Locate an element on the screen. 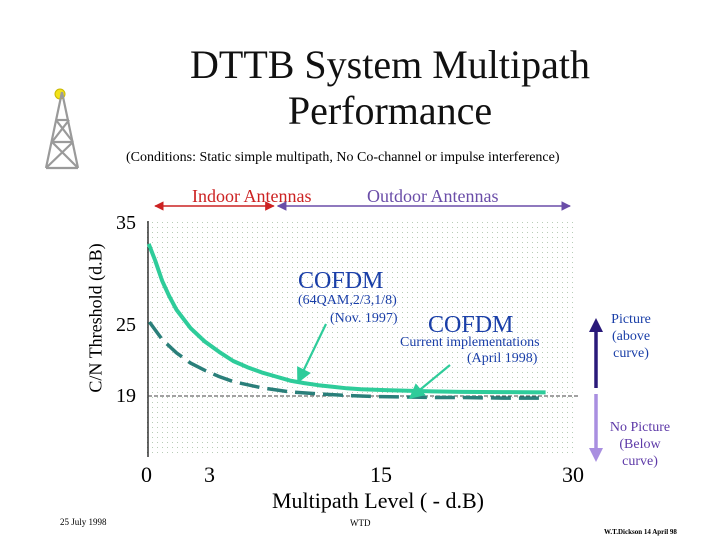 This screenshot has width=720, height=540. picture-line-1: Picture is located at coordinates (631, 319).